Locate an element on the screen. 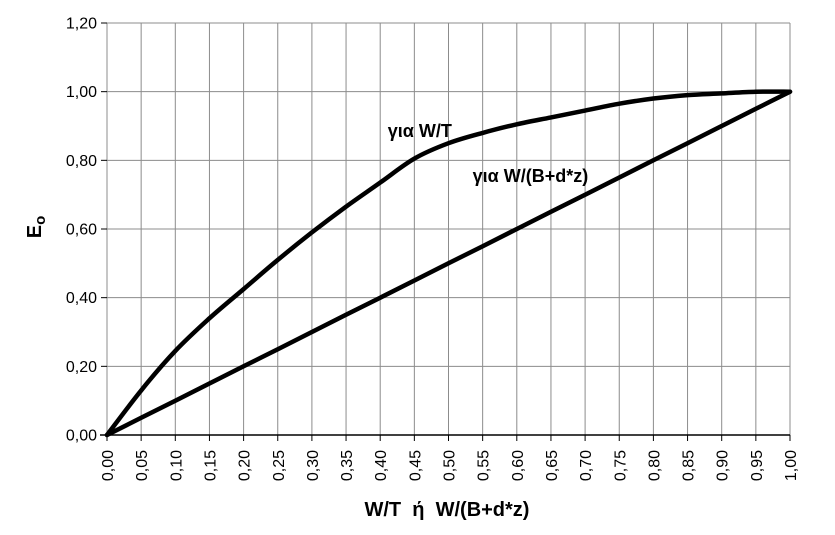  x-tick-label: 0,00 is located at coordinates (108, 465).